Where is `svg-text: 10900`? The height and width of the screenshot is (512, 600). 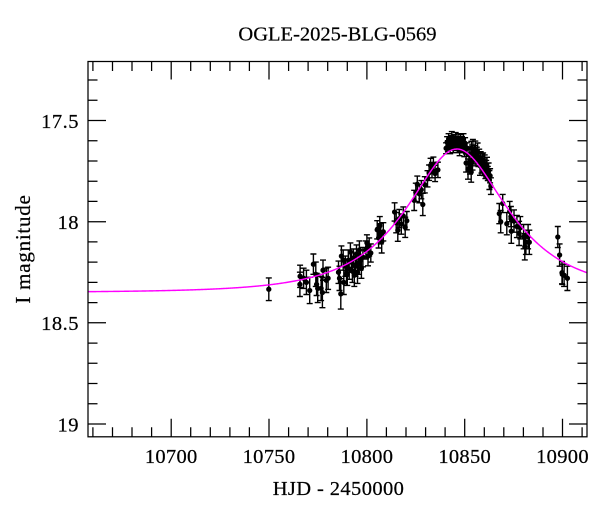
svg-text: 10900 is located at coordinates (562, 457).